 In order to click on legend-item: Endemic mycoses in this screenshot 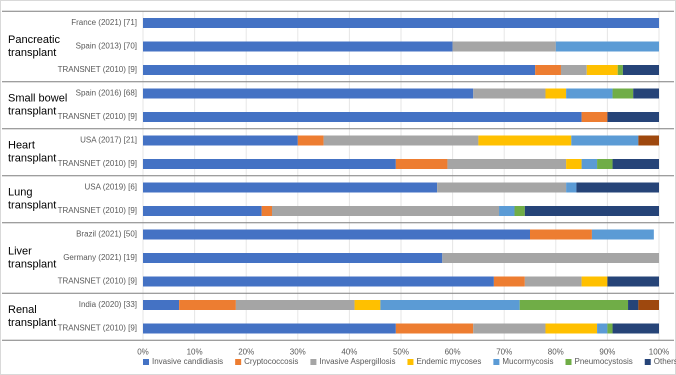, I will do `click(444, 361)`.